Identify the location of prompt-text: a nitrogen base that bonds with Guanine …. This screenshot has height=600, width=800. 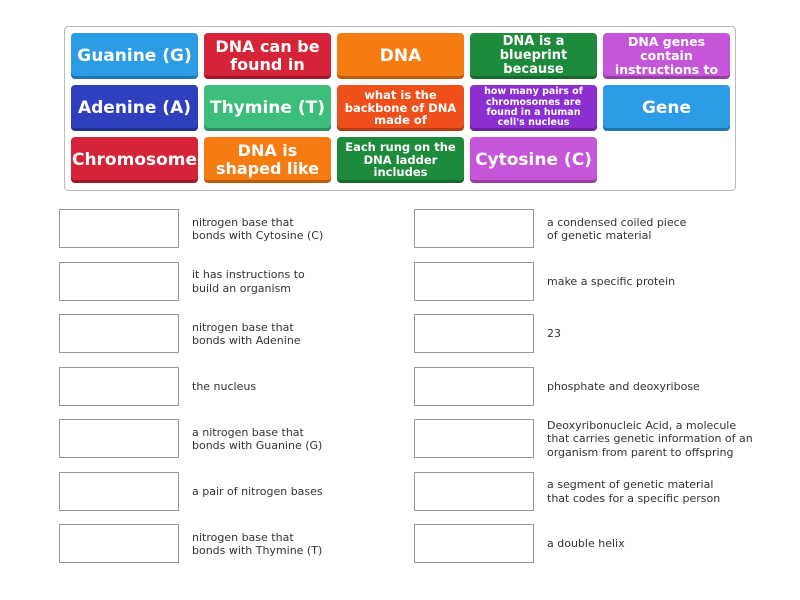
(257, 439).